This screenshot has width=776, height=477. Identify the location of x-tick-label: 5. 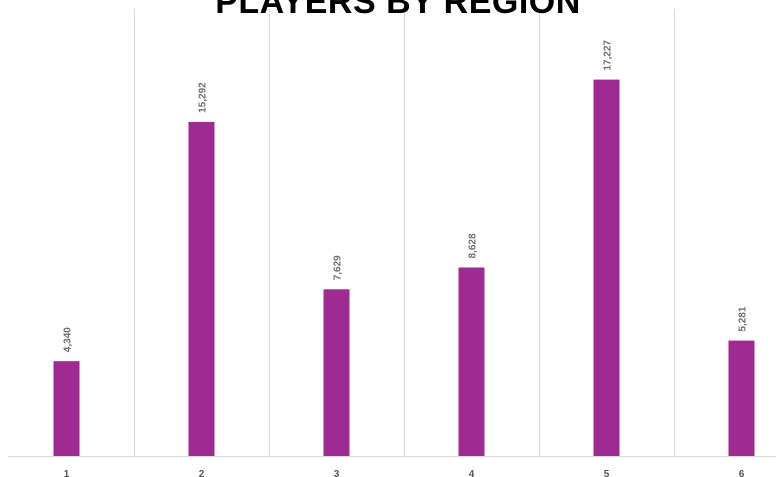
(607, 473).